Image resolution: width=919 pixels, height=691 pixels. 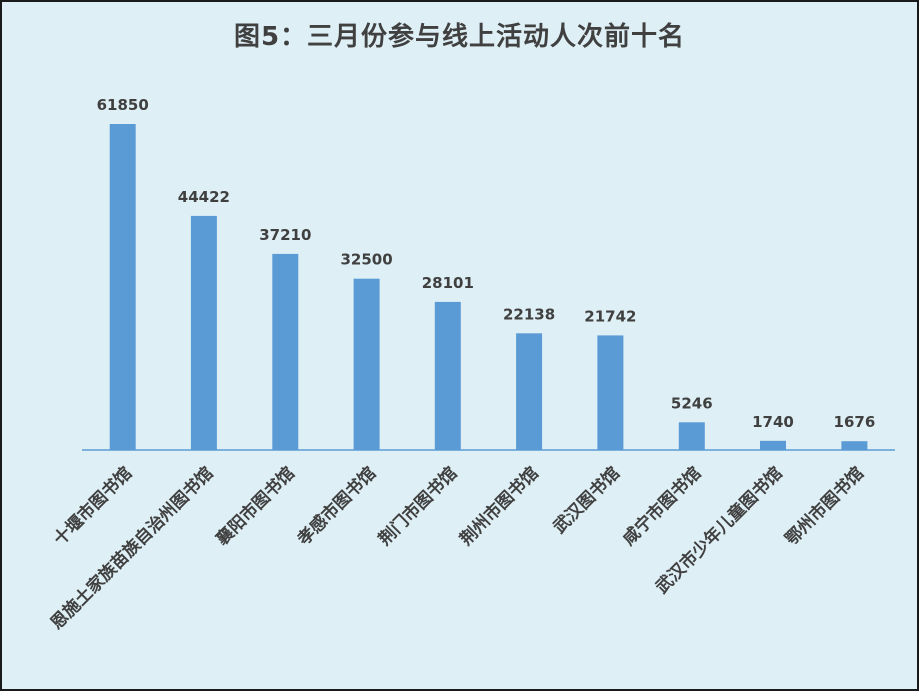 I want to click on category-label-6: 荆州市图书馆, so click(x=499, y=506).